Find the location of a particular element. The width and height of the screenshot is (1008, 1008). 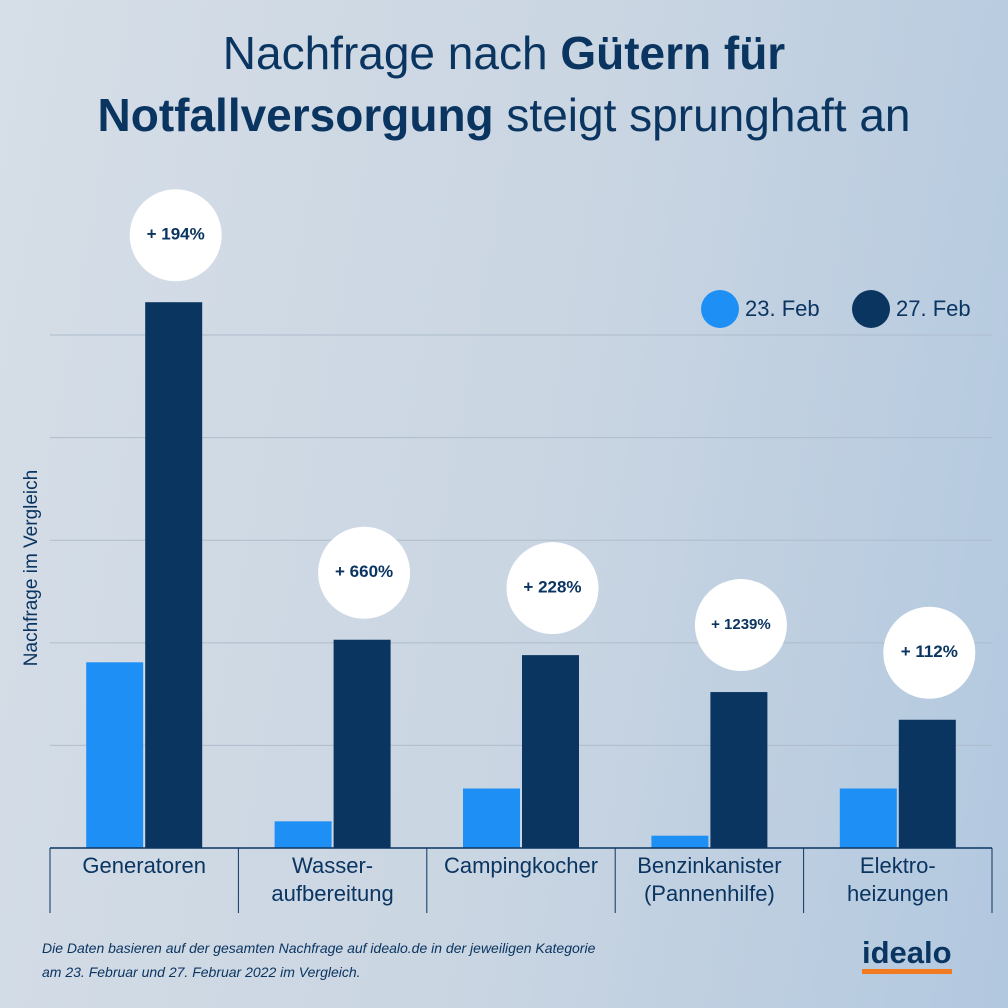

title-part: Notfallversorgung is located at coordinates (295, 115).